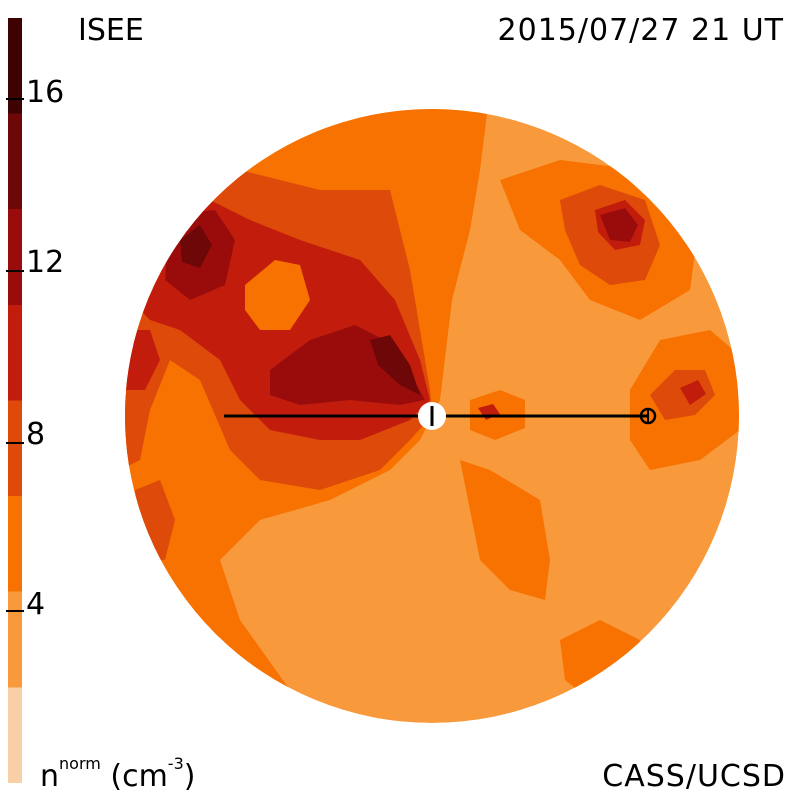 The height and width of the screenshot is (800, 800). What do you see at coordinates (45, 262) in the screenshot?
I see `colorbar-tick-label: 12` at bounding box center [45, 262].